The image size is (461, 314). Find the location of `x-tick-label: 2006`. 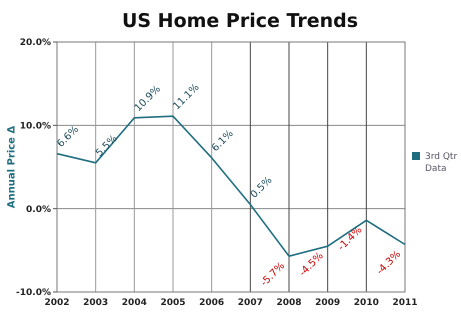

x-tick-label: 2006 is located at coordinates (211, 303).